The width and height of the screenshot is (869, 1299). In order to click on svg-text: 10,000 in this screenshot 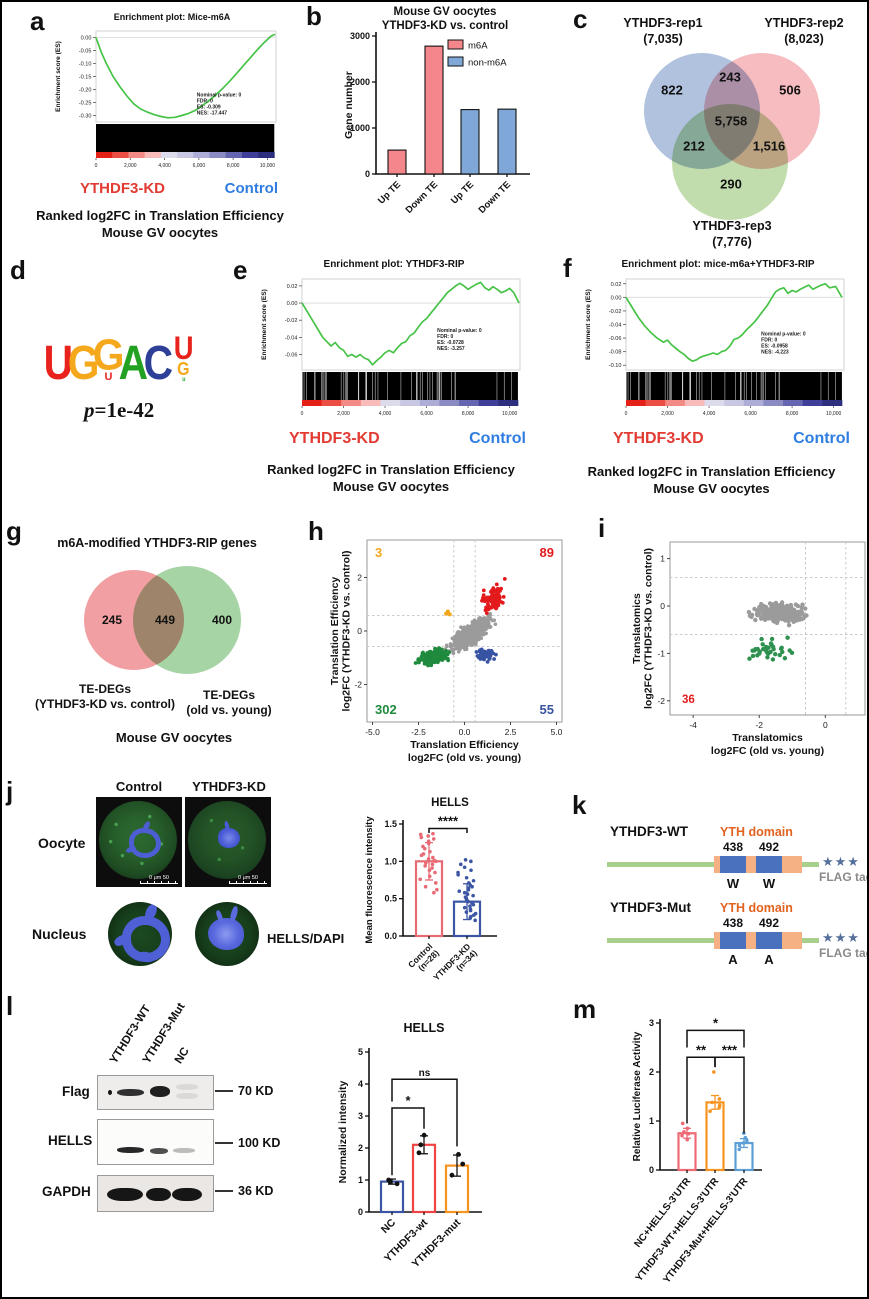, I will do `click(510, 414)`.